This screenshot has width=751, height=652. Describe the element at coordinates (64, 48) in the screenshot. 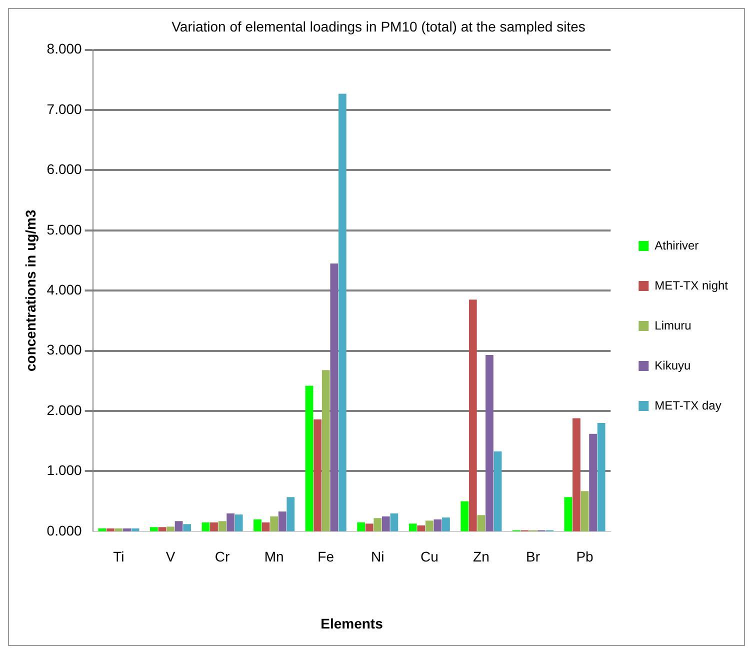

I see `y-tick-label: 8.000` at that location.